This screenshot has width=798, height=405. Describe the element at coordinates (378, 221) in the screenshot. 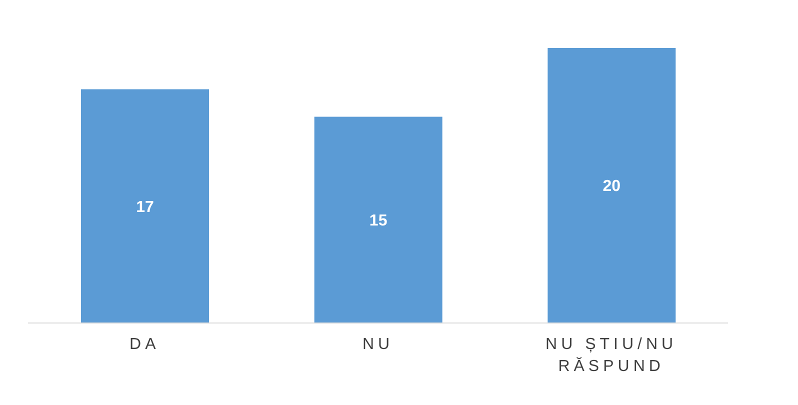

I see `data-label: 15` at that location.